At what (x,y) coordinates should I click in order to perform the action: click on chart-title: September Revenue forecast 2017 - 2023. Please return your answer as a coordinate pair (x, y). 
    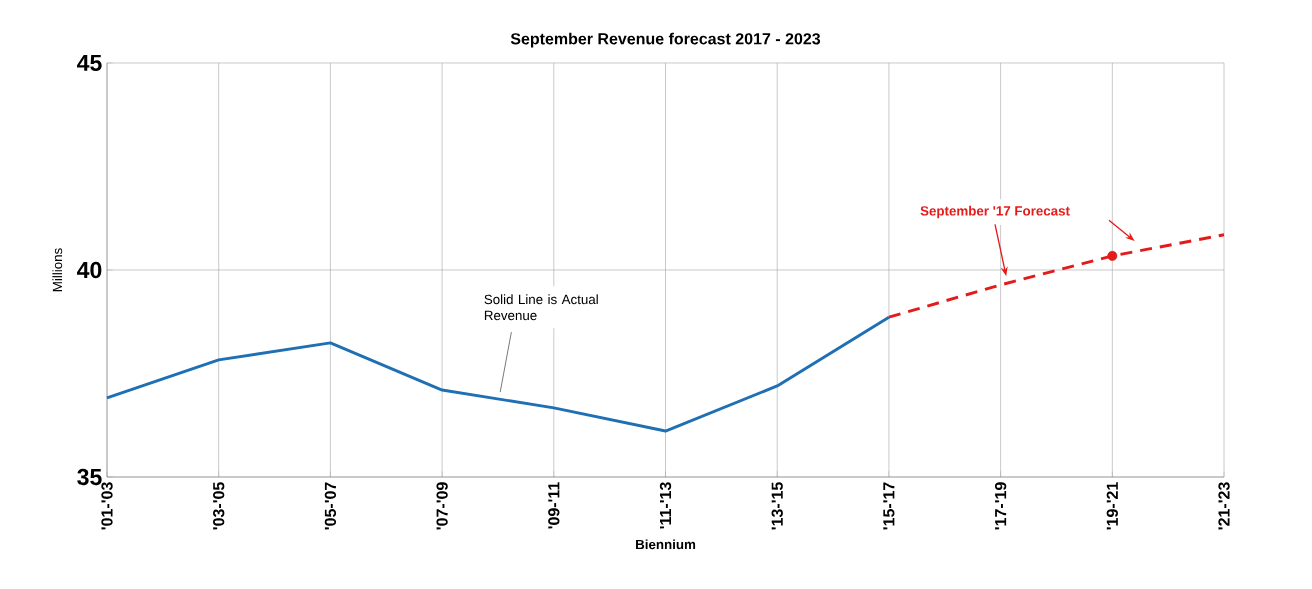
    Looking at the image, I should click on (665, 40).